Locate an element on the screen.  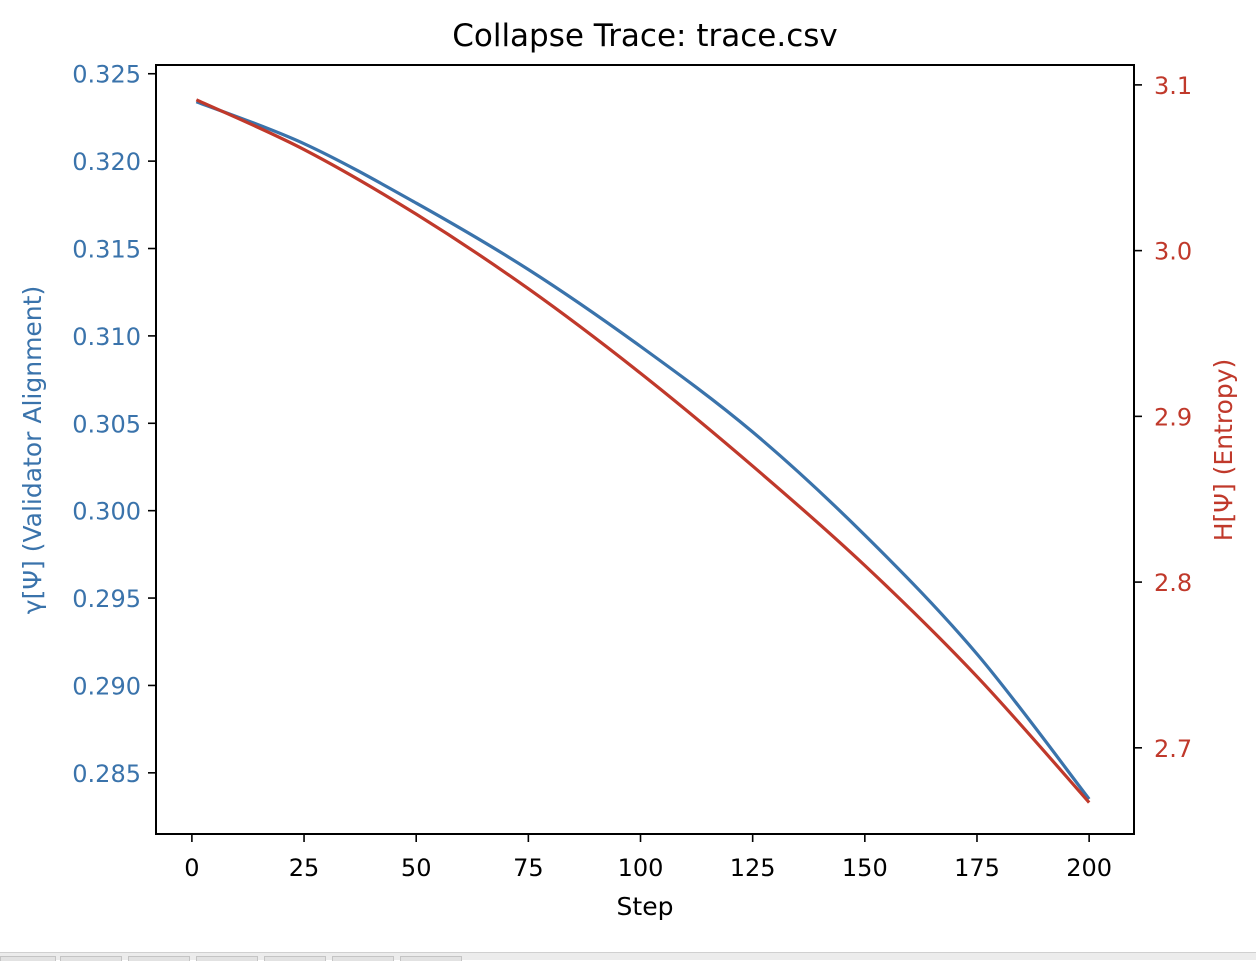
x-tick-label: 175 is located at coordinates (977, 868).